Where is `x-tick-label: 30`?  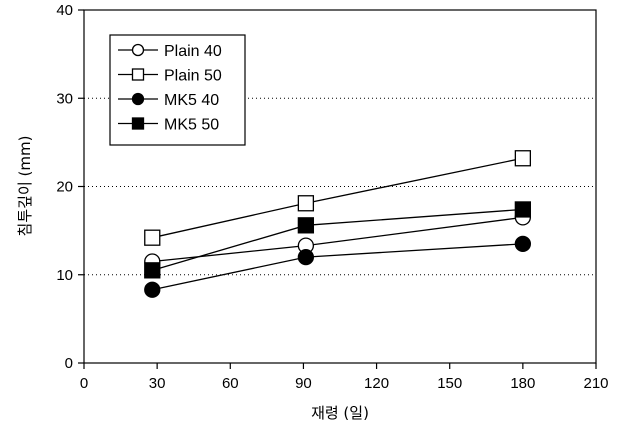
x-tick-label: 30 is located at coordinates (157, 383).